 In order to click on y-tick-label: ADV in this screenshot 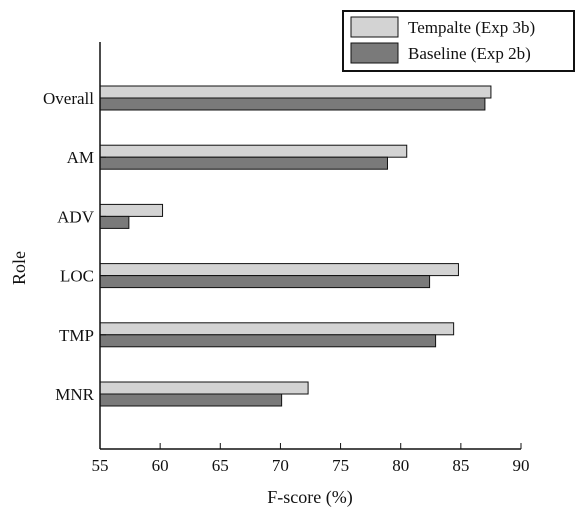, I will do `click(76, 216)`.